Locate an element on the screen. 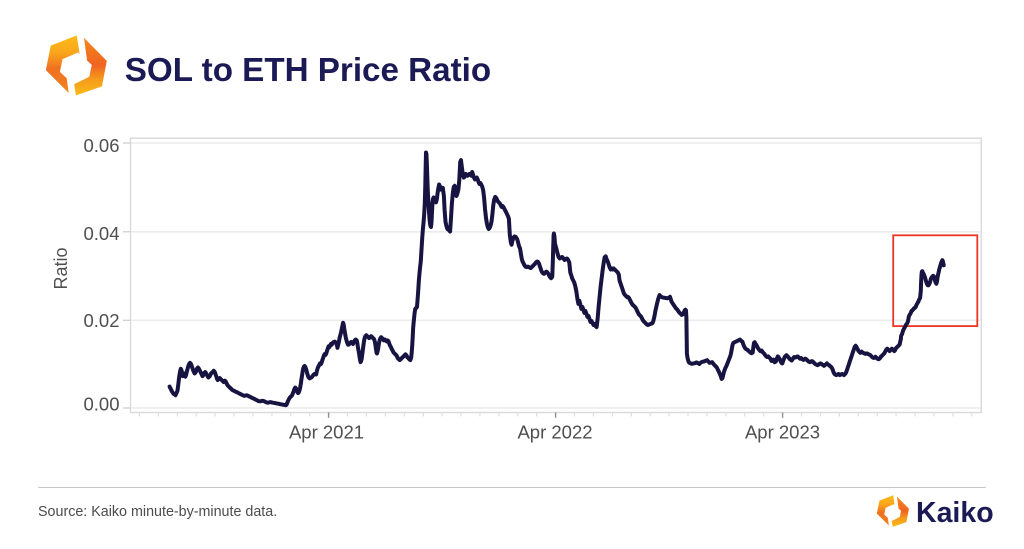 This screenshot has height=549, width=1024. svg-text: 0.04 is located at coordinates (101, 233).